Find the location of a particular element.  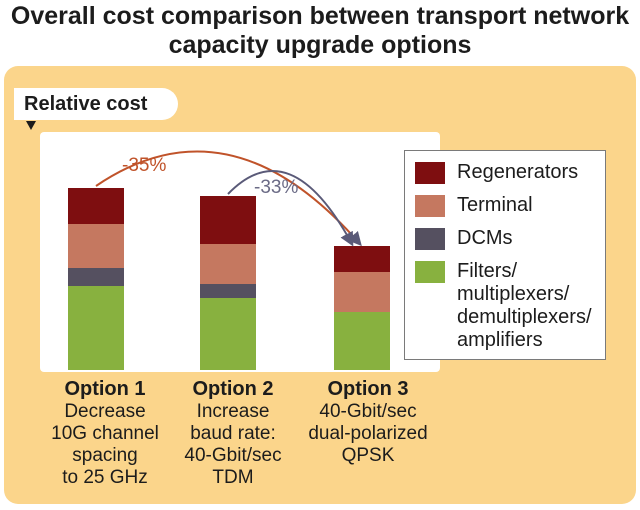

y-axis-marker-icon is located at coordinates (31, 125).